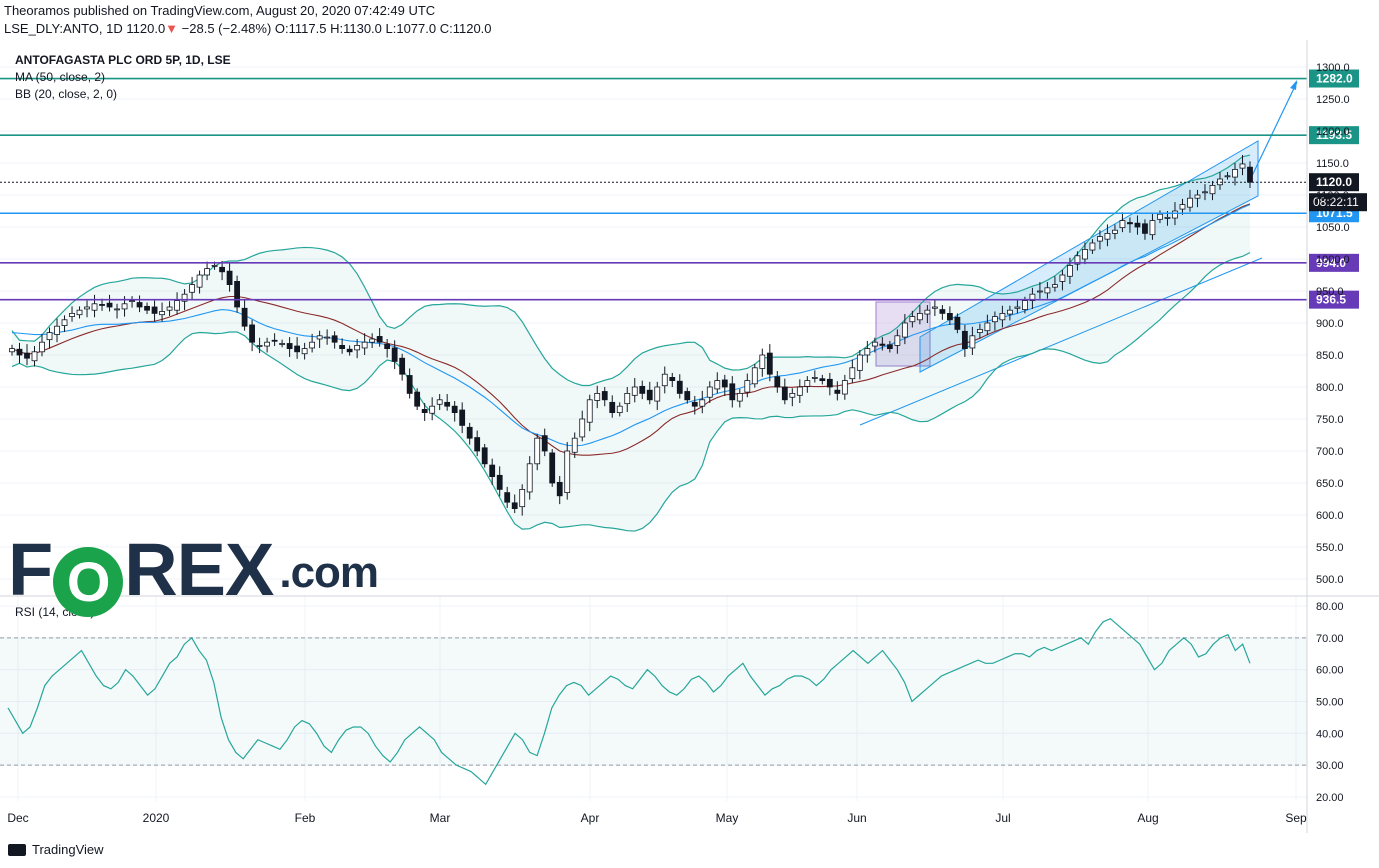 This screenshot has height=868, width=1379. Describe the element at coordinates (1273, 131) in the screenshot. I see `projection-arrow` at that location.